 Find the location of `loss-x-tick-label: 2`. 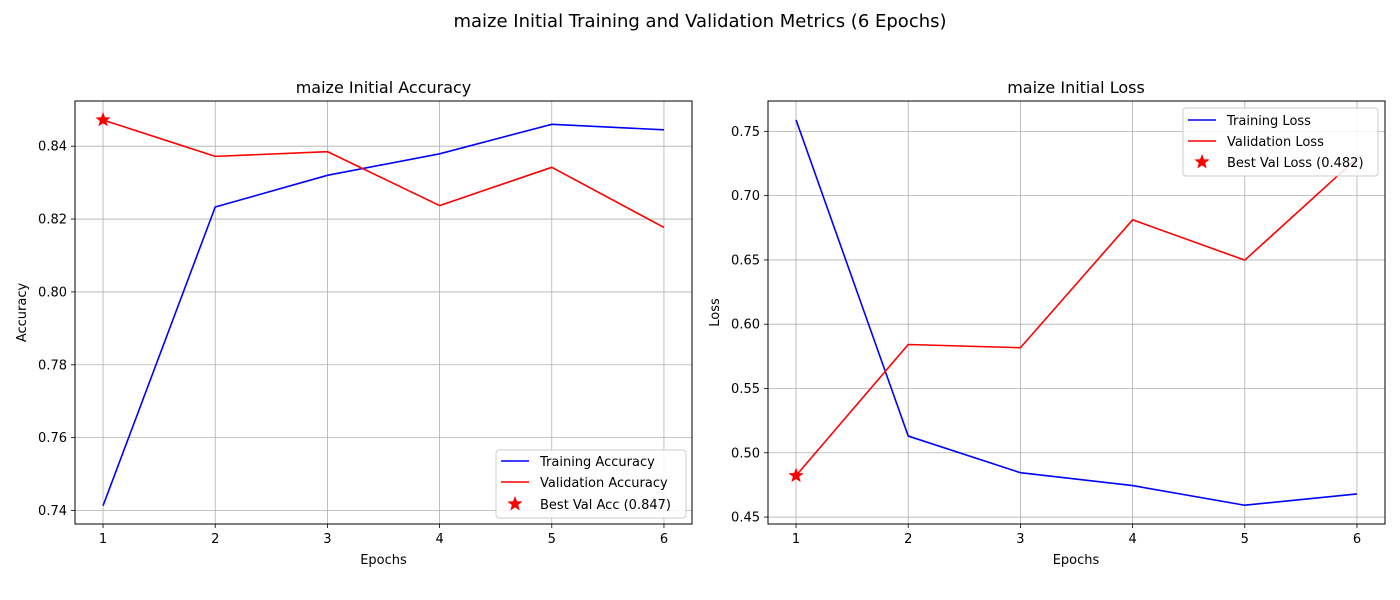

loss-x-tick-label: 2 is located at coordinates (908, 539).